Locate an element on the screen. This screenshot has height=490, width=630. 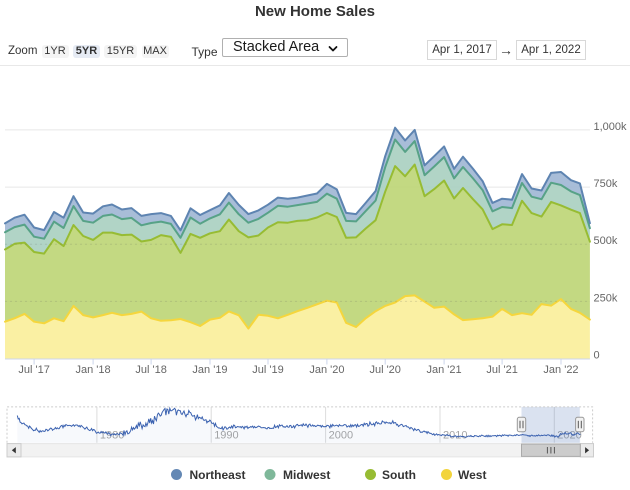
svg-text: Jul '20 is located at coordinates (384, 370).